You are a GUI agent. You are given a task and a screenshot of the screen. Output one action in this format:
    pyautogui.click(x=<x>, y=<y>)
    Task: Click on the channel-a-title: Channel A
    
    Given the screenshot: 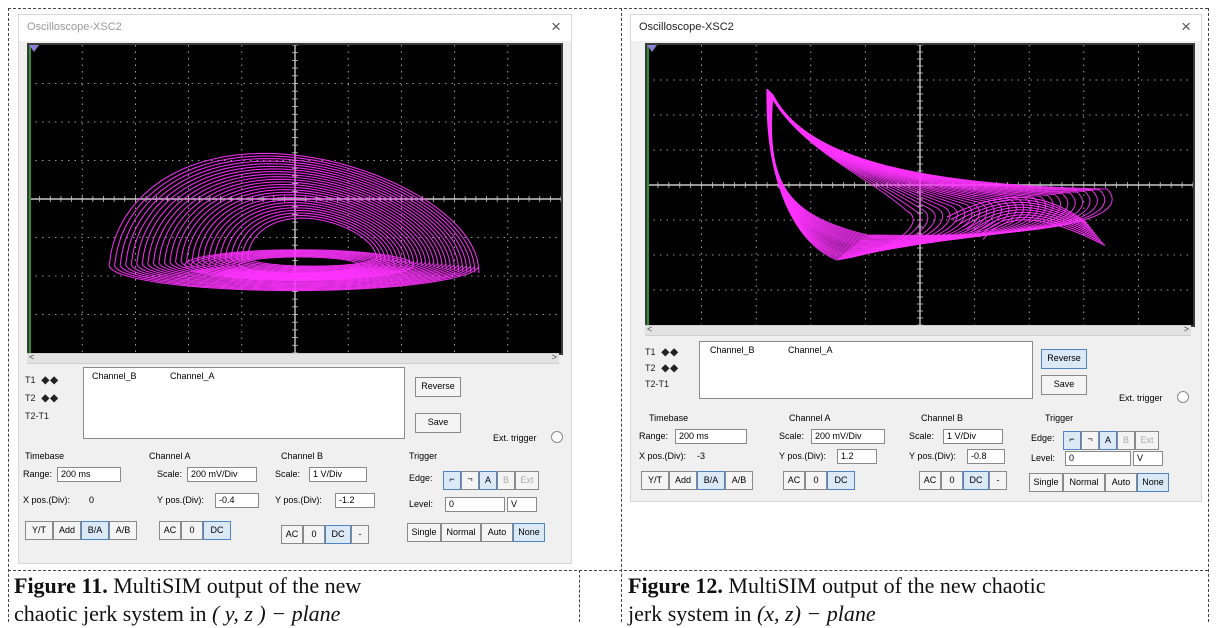 What is the action you would take?
    pyautogui.click(x=810, y=418)
    